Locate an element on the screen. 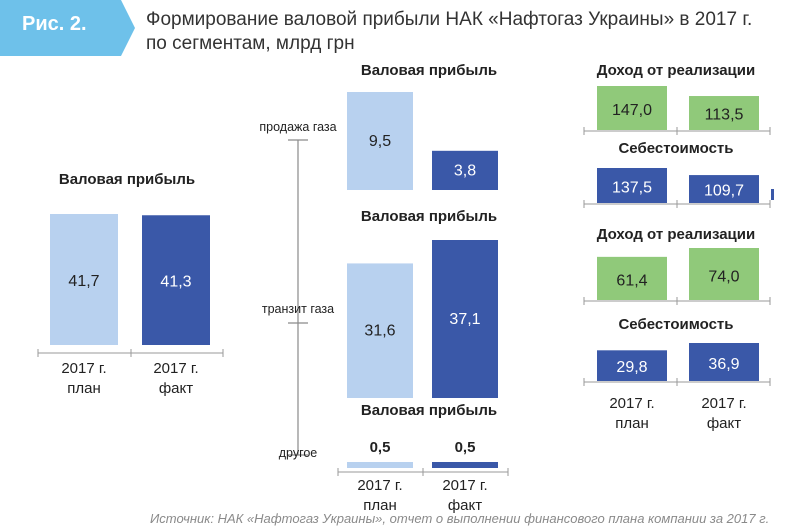 This screenshot has height=531, width=803. gas-sales-cost-value-label-1: 137,5 is located at coordinates (632, 187).